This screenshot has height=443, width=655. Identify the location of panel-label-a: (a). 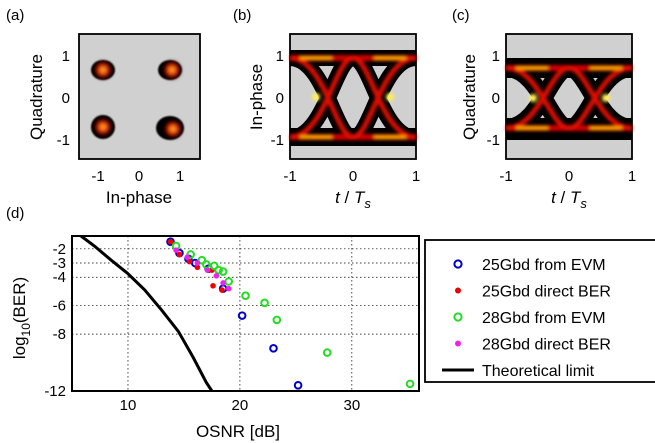
(15, 15).